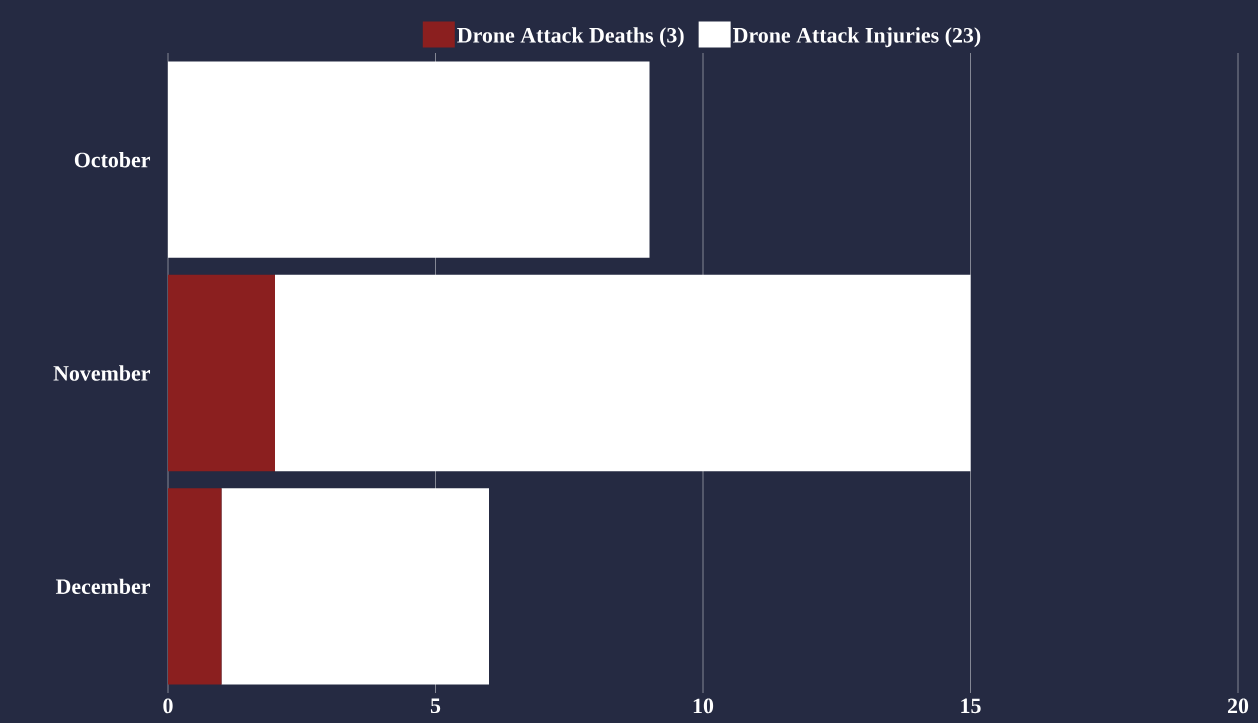 Image resolution: width=1258 pixels, height=723 pixels. I want to click on x-tick-label: 0, so click(168, 706).